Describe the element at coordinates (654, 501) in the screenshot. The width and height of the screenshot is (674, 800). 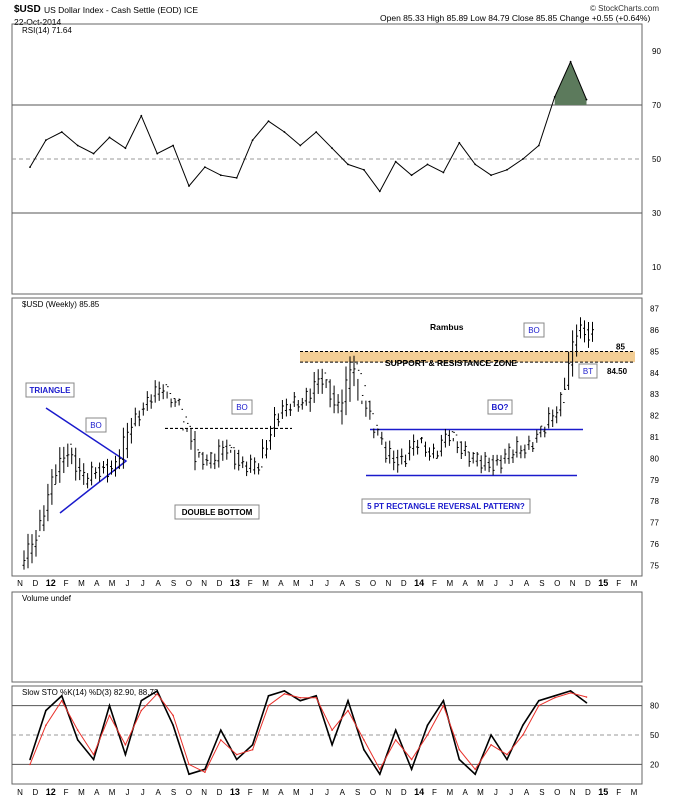
I see `price-tick-label: 78` at that location.